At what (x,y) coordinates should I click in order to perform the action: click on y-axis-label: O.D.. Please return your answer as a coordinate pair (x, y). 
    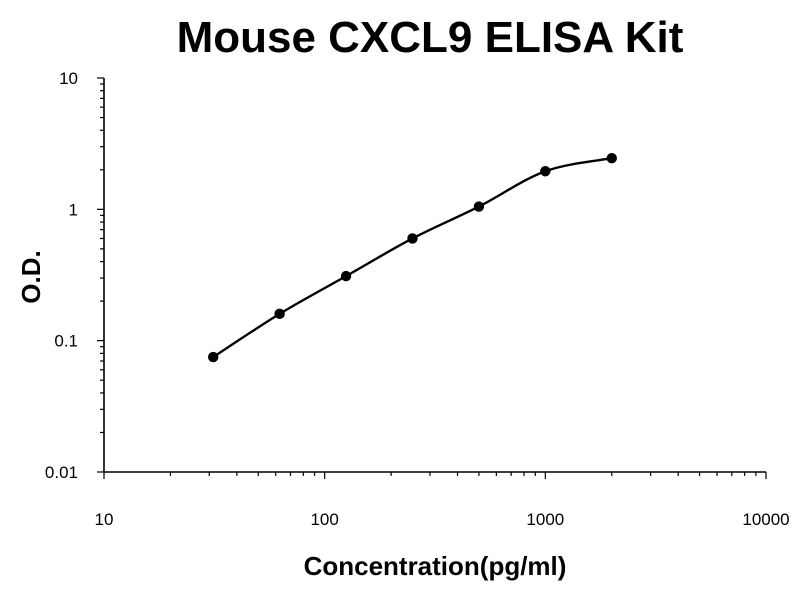
    Looking at the image, I should click on (31, 276).